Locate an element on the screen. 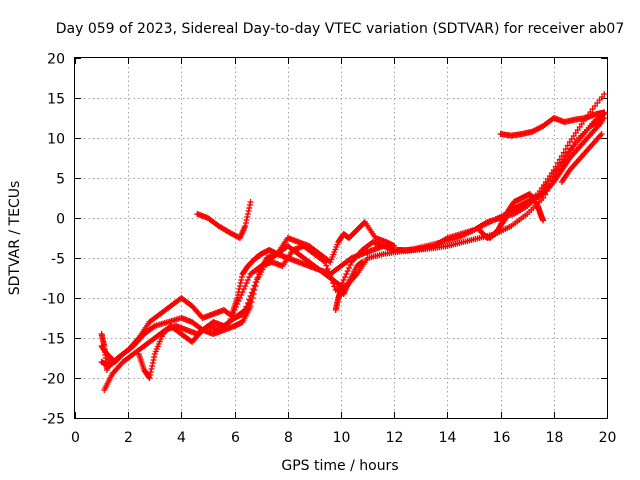  x-tick-label: 14 is located at coordinates (448, 438).